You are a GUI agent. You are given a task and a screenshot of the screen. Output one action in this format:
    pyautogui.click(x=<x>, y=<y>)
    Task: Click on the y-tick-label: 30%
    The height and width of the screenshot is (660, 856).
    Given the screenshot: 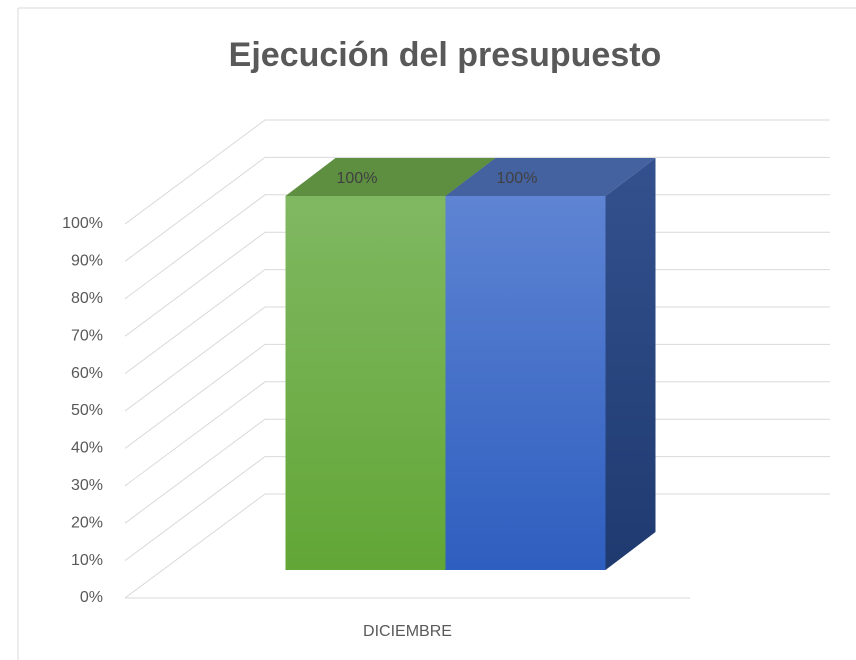 What is the action you would take?
    pyautogui.click(x=87, y=485)
    